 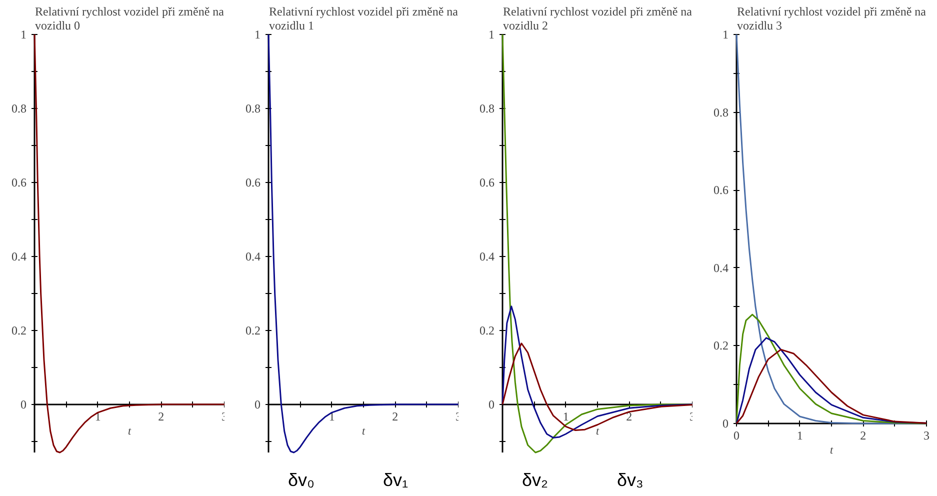 What do you see at coordinates (927, 435) in the screenshot?
I see `x-tick-label: 3` at bounding box center [927, 435].